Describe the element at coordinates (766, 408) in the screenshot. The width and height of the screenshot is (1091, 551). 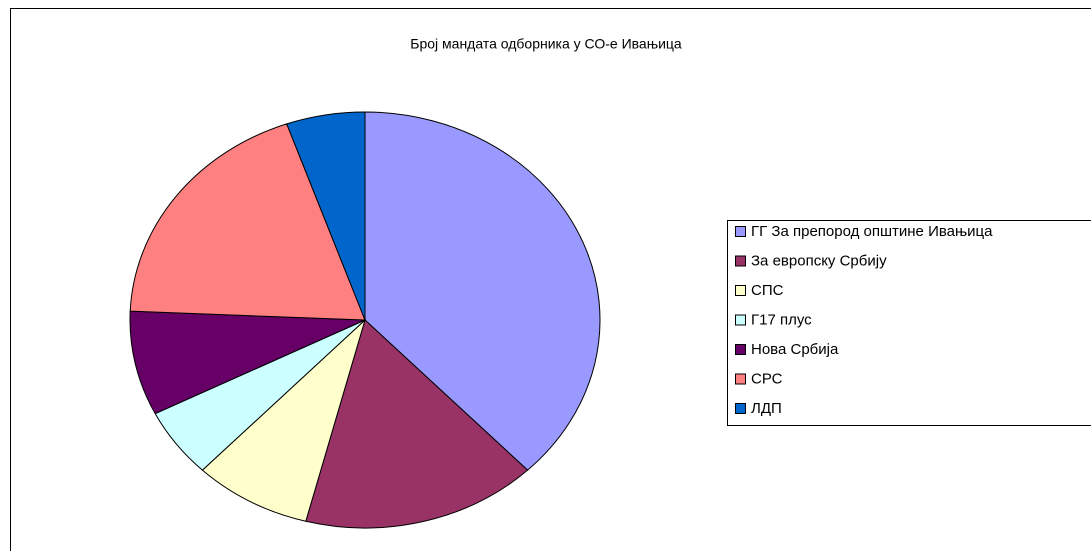
I see `legend-label: ЛДП` at that location.